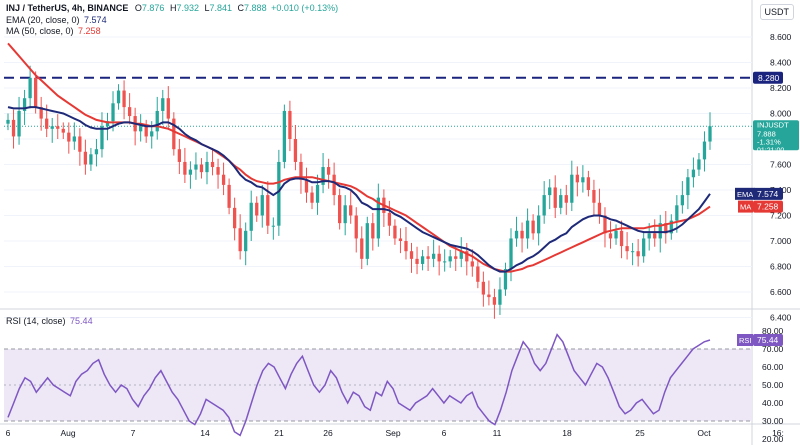 This screenshot has height=445, width=800. What do you see at coordinates (640, 433) in the screenshot?
I see `time-tick-label: 25` at bounding box center [640, 433].